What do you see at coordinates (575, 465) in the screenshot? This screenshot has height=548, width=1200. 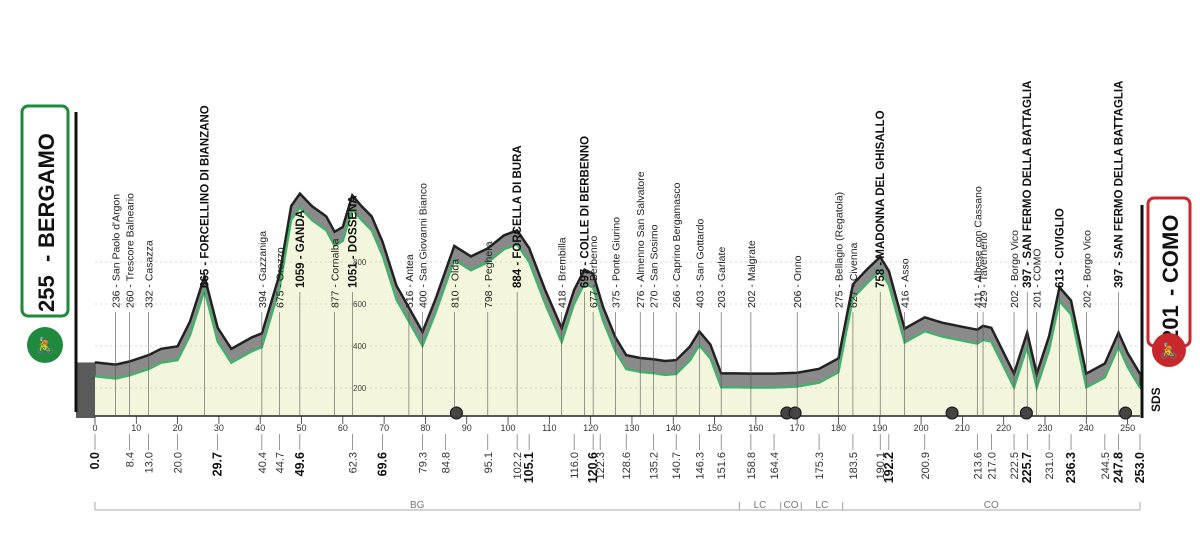 I see `km-label: 116.0` at bounding box center [575, 465].